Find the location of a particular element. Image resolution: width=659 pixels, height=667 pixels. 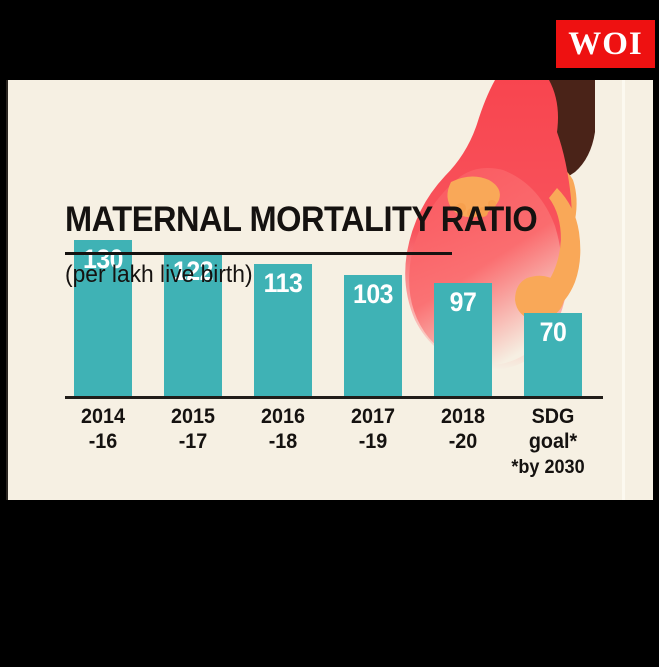

woi-logo: WOI is located at coordinates (605, 44).